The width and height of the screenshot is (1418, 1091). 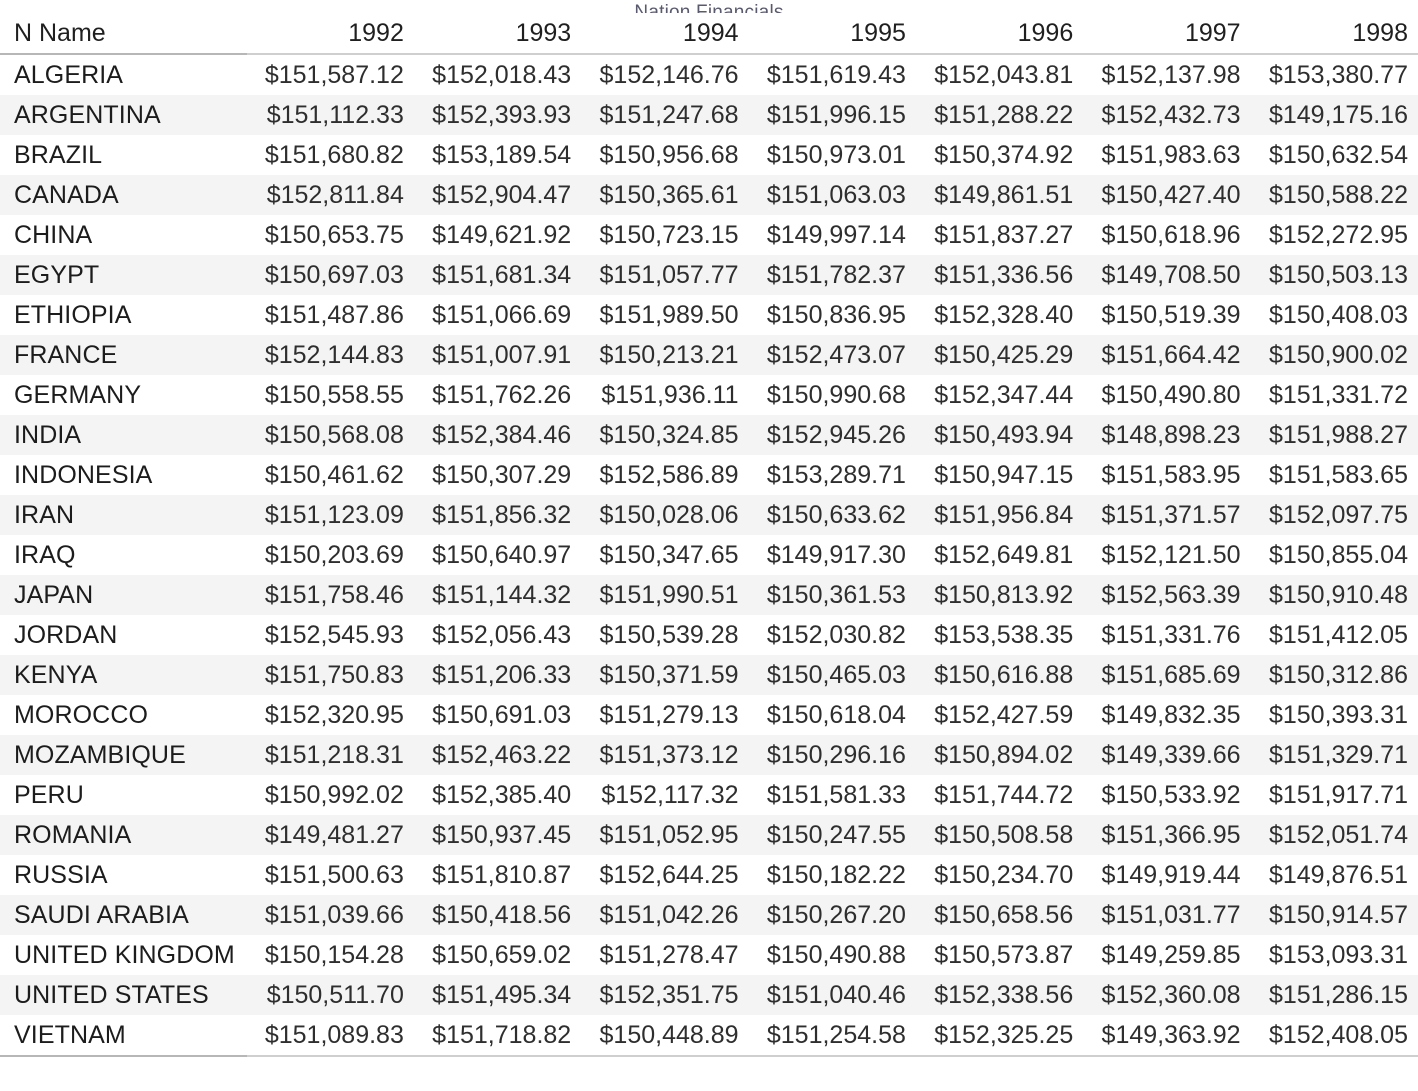 I want to click on cell-value-1992: $149,481.27, so click(x=330, y=835).